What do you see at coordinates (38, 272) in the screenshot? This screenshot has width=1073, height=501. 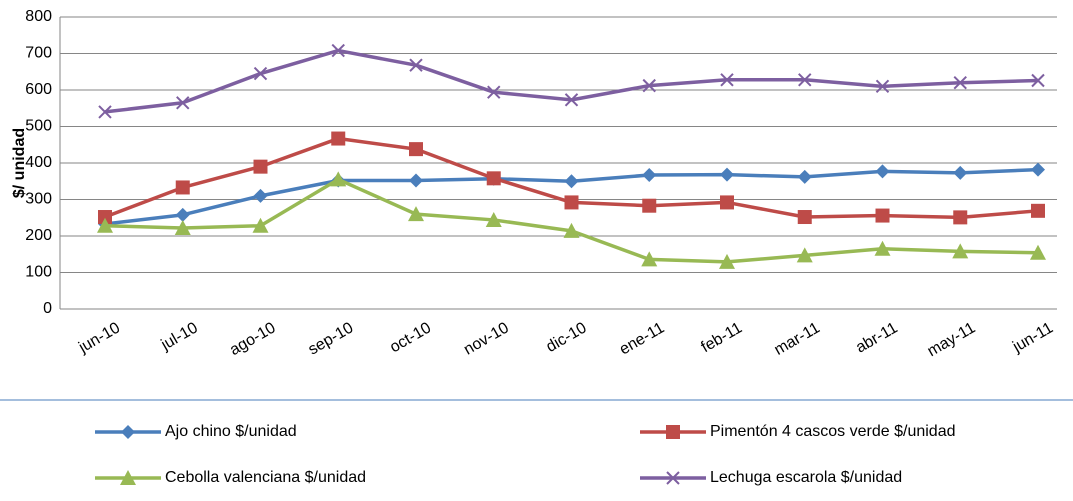 I see `y-tick-label: 100` at bounding box center [38, 272].